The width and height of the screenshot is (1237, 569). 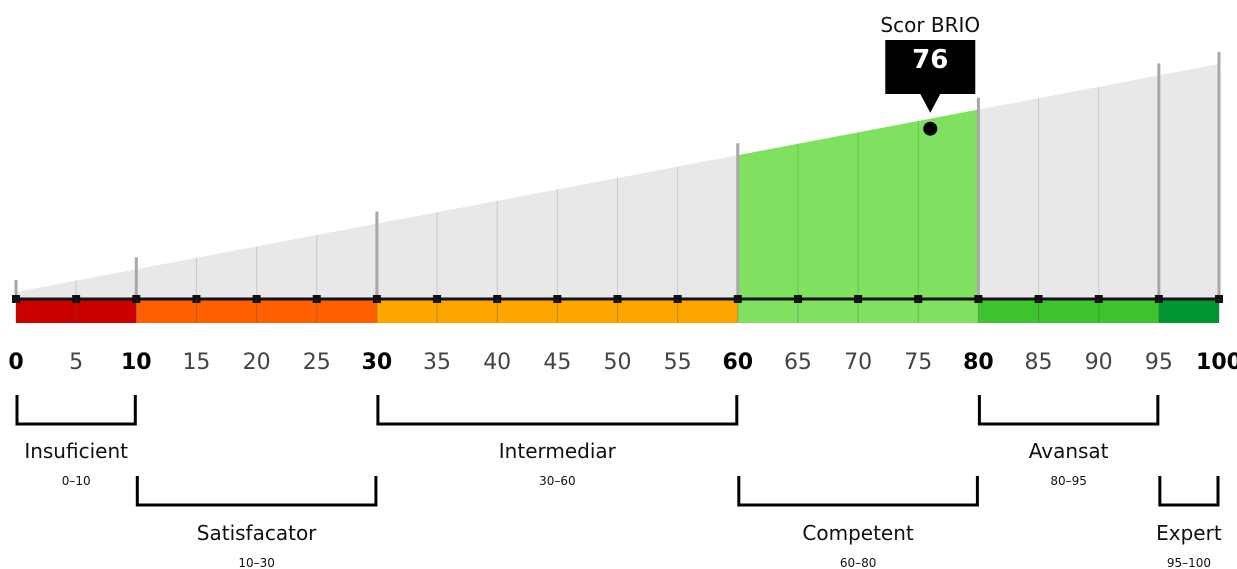 I want to click on tick-label: 55, so click(x=678, y=362).